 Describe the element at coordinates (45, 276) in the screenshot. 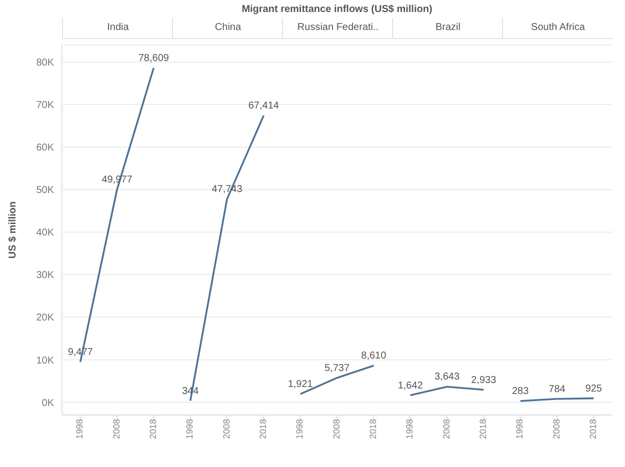

I see `y-tick-label: 30K` at that location.